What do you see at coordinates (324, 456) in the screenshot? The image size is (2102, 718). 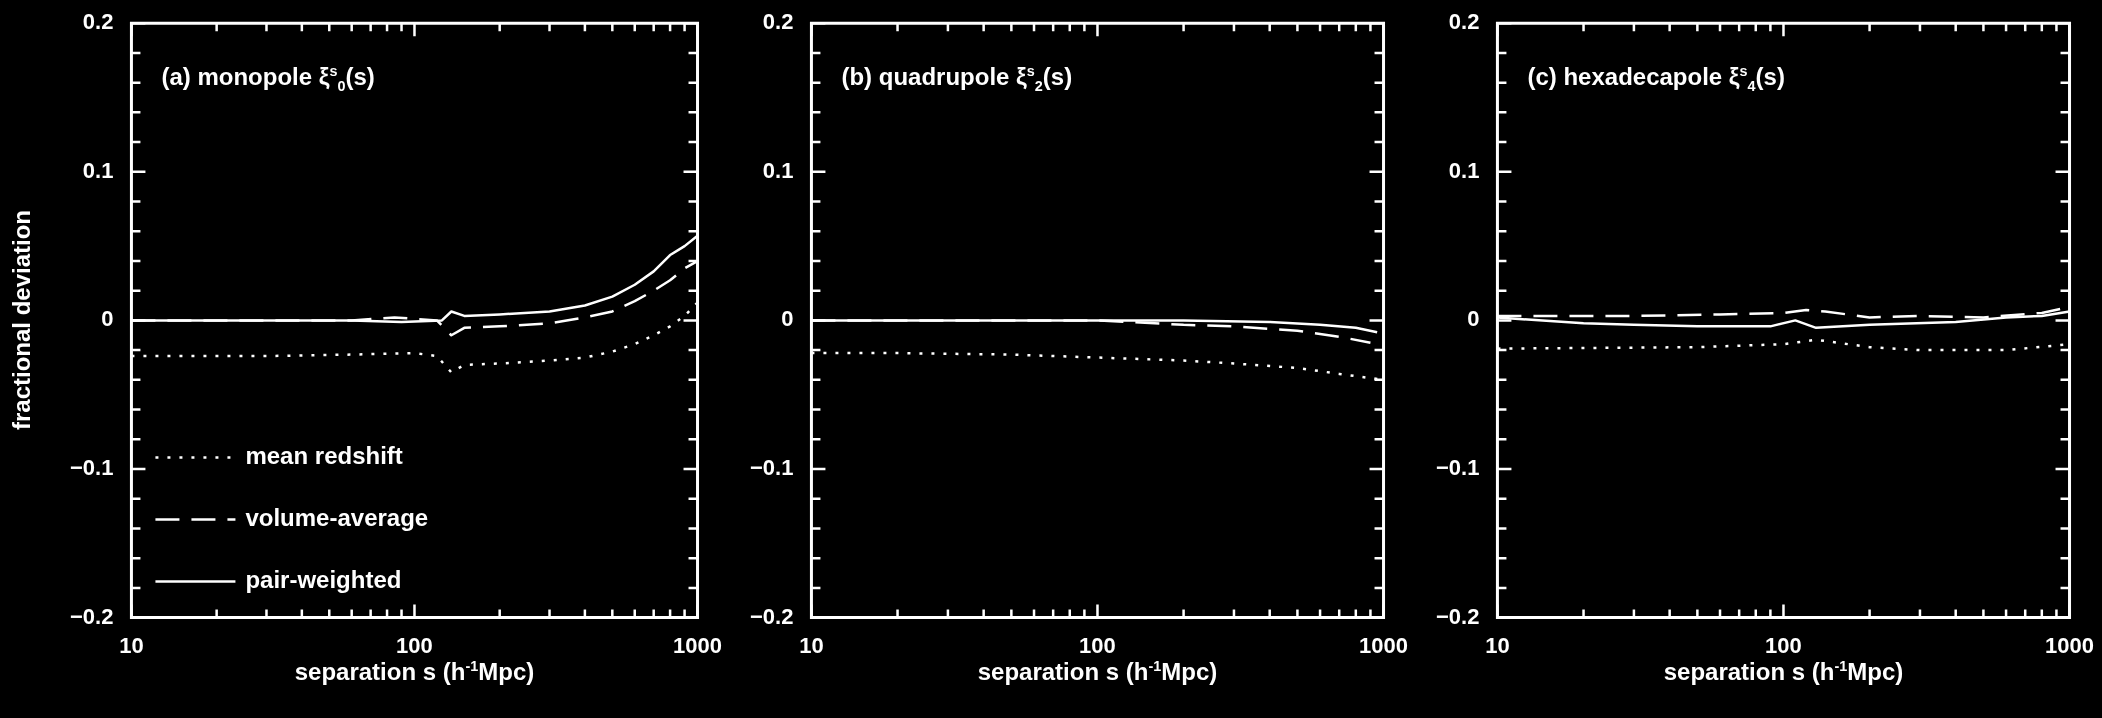 I see `legend-label: mean redshift` at bounding box center [324, 456].